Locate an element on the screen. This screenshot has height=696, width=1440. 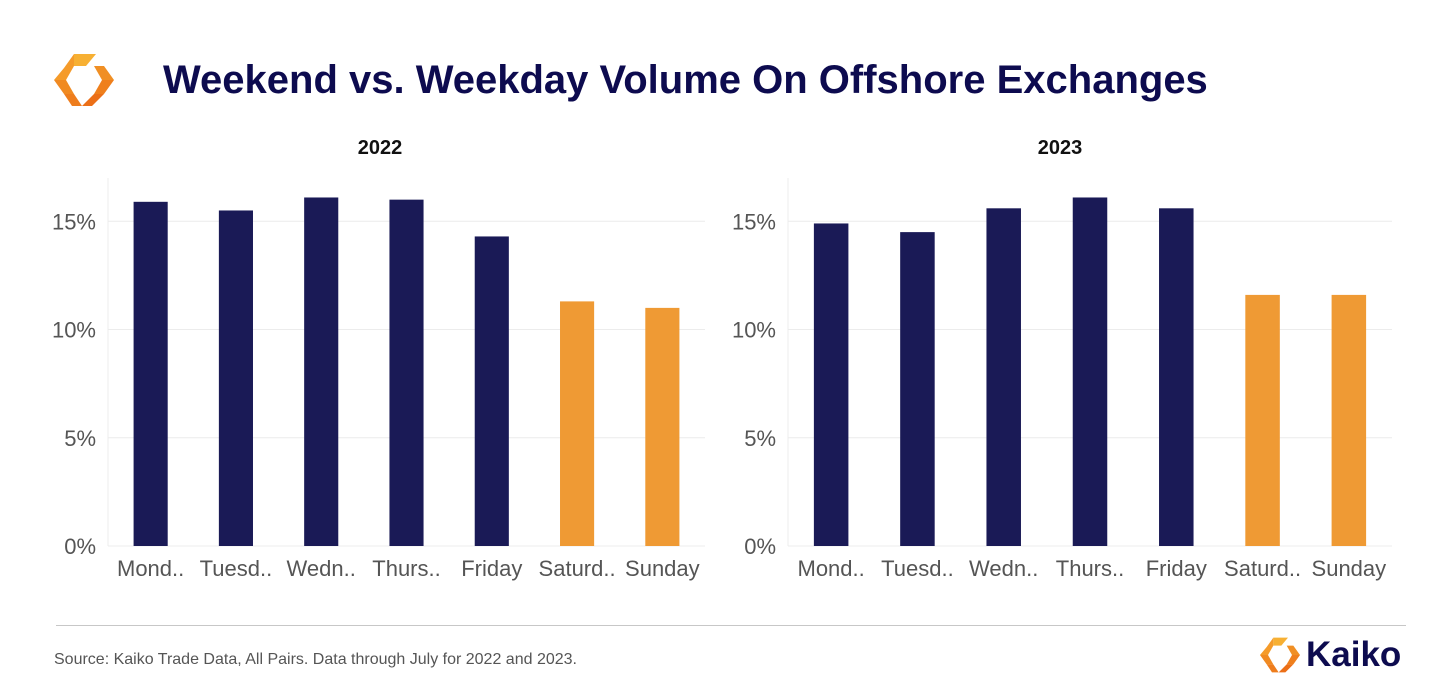
footer-divider is located at coordinates (731, 625).